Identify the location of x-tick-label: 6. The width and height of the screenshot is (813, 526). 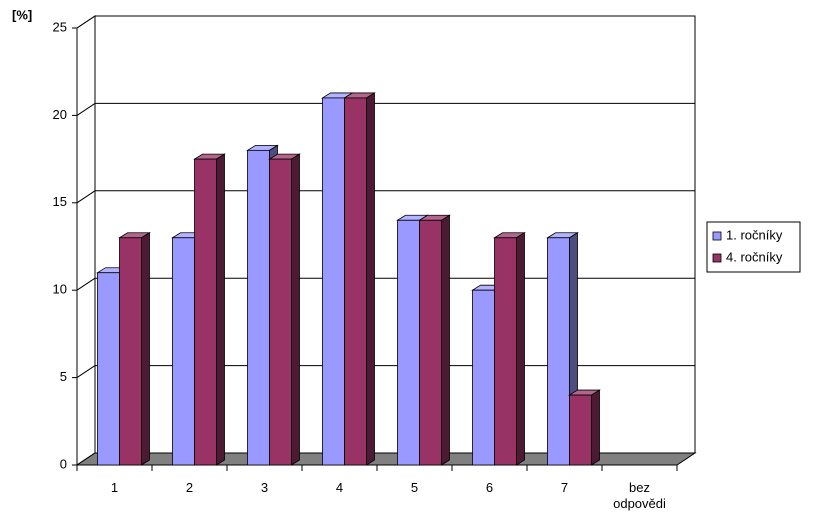
(489, 487).